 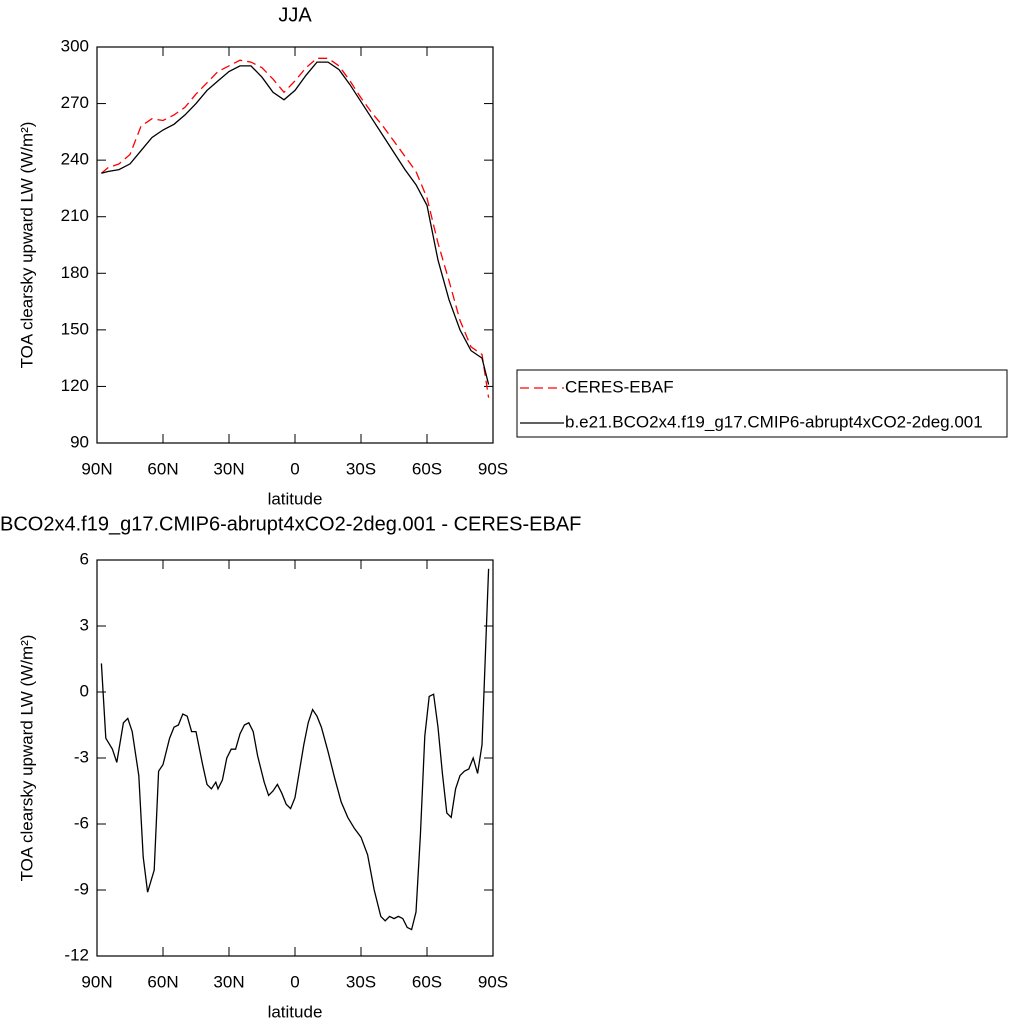 I want to click on chart-title: JJA, so click(x=295, y=15).